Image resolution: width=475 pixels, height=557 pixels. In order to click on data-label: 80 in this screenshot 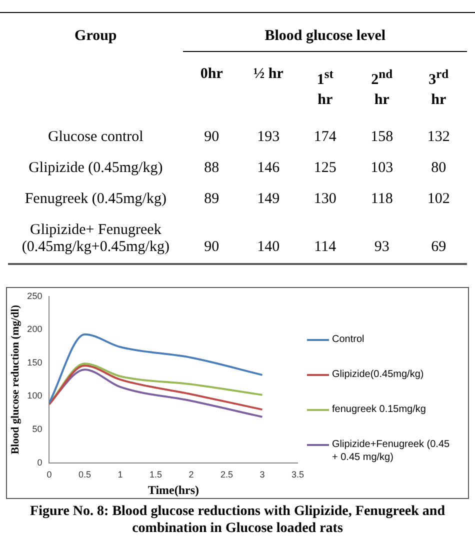, I will do `click(439, 168)`.